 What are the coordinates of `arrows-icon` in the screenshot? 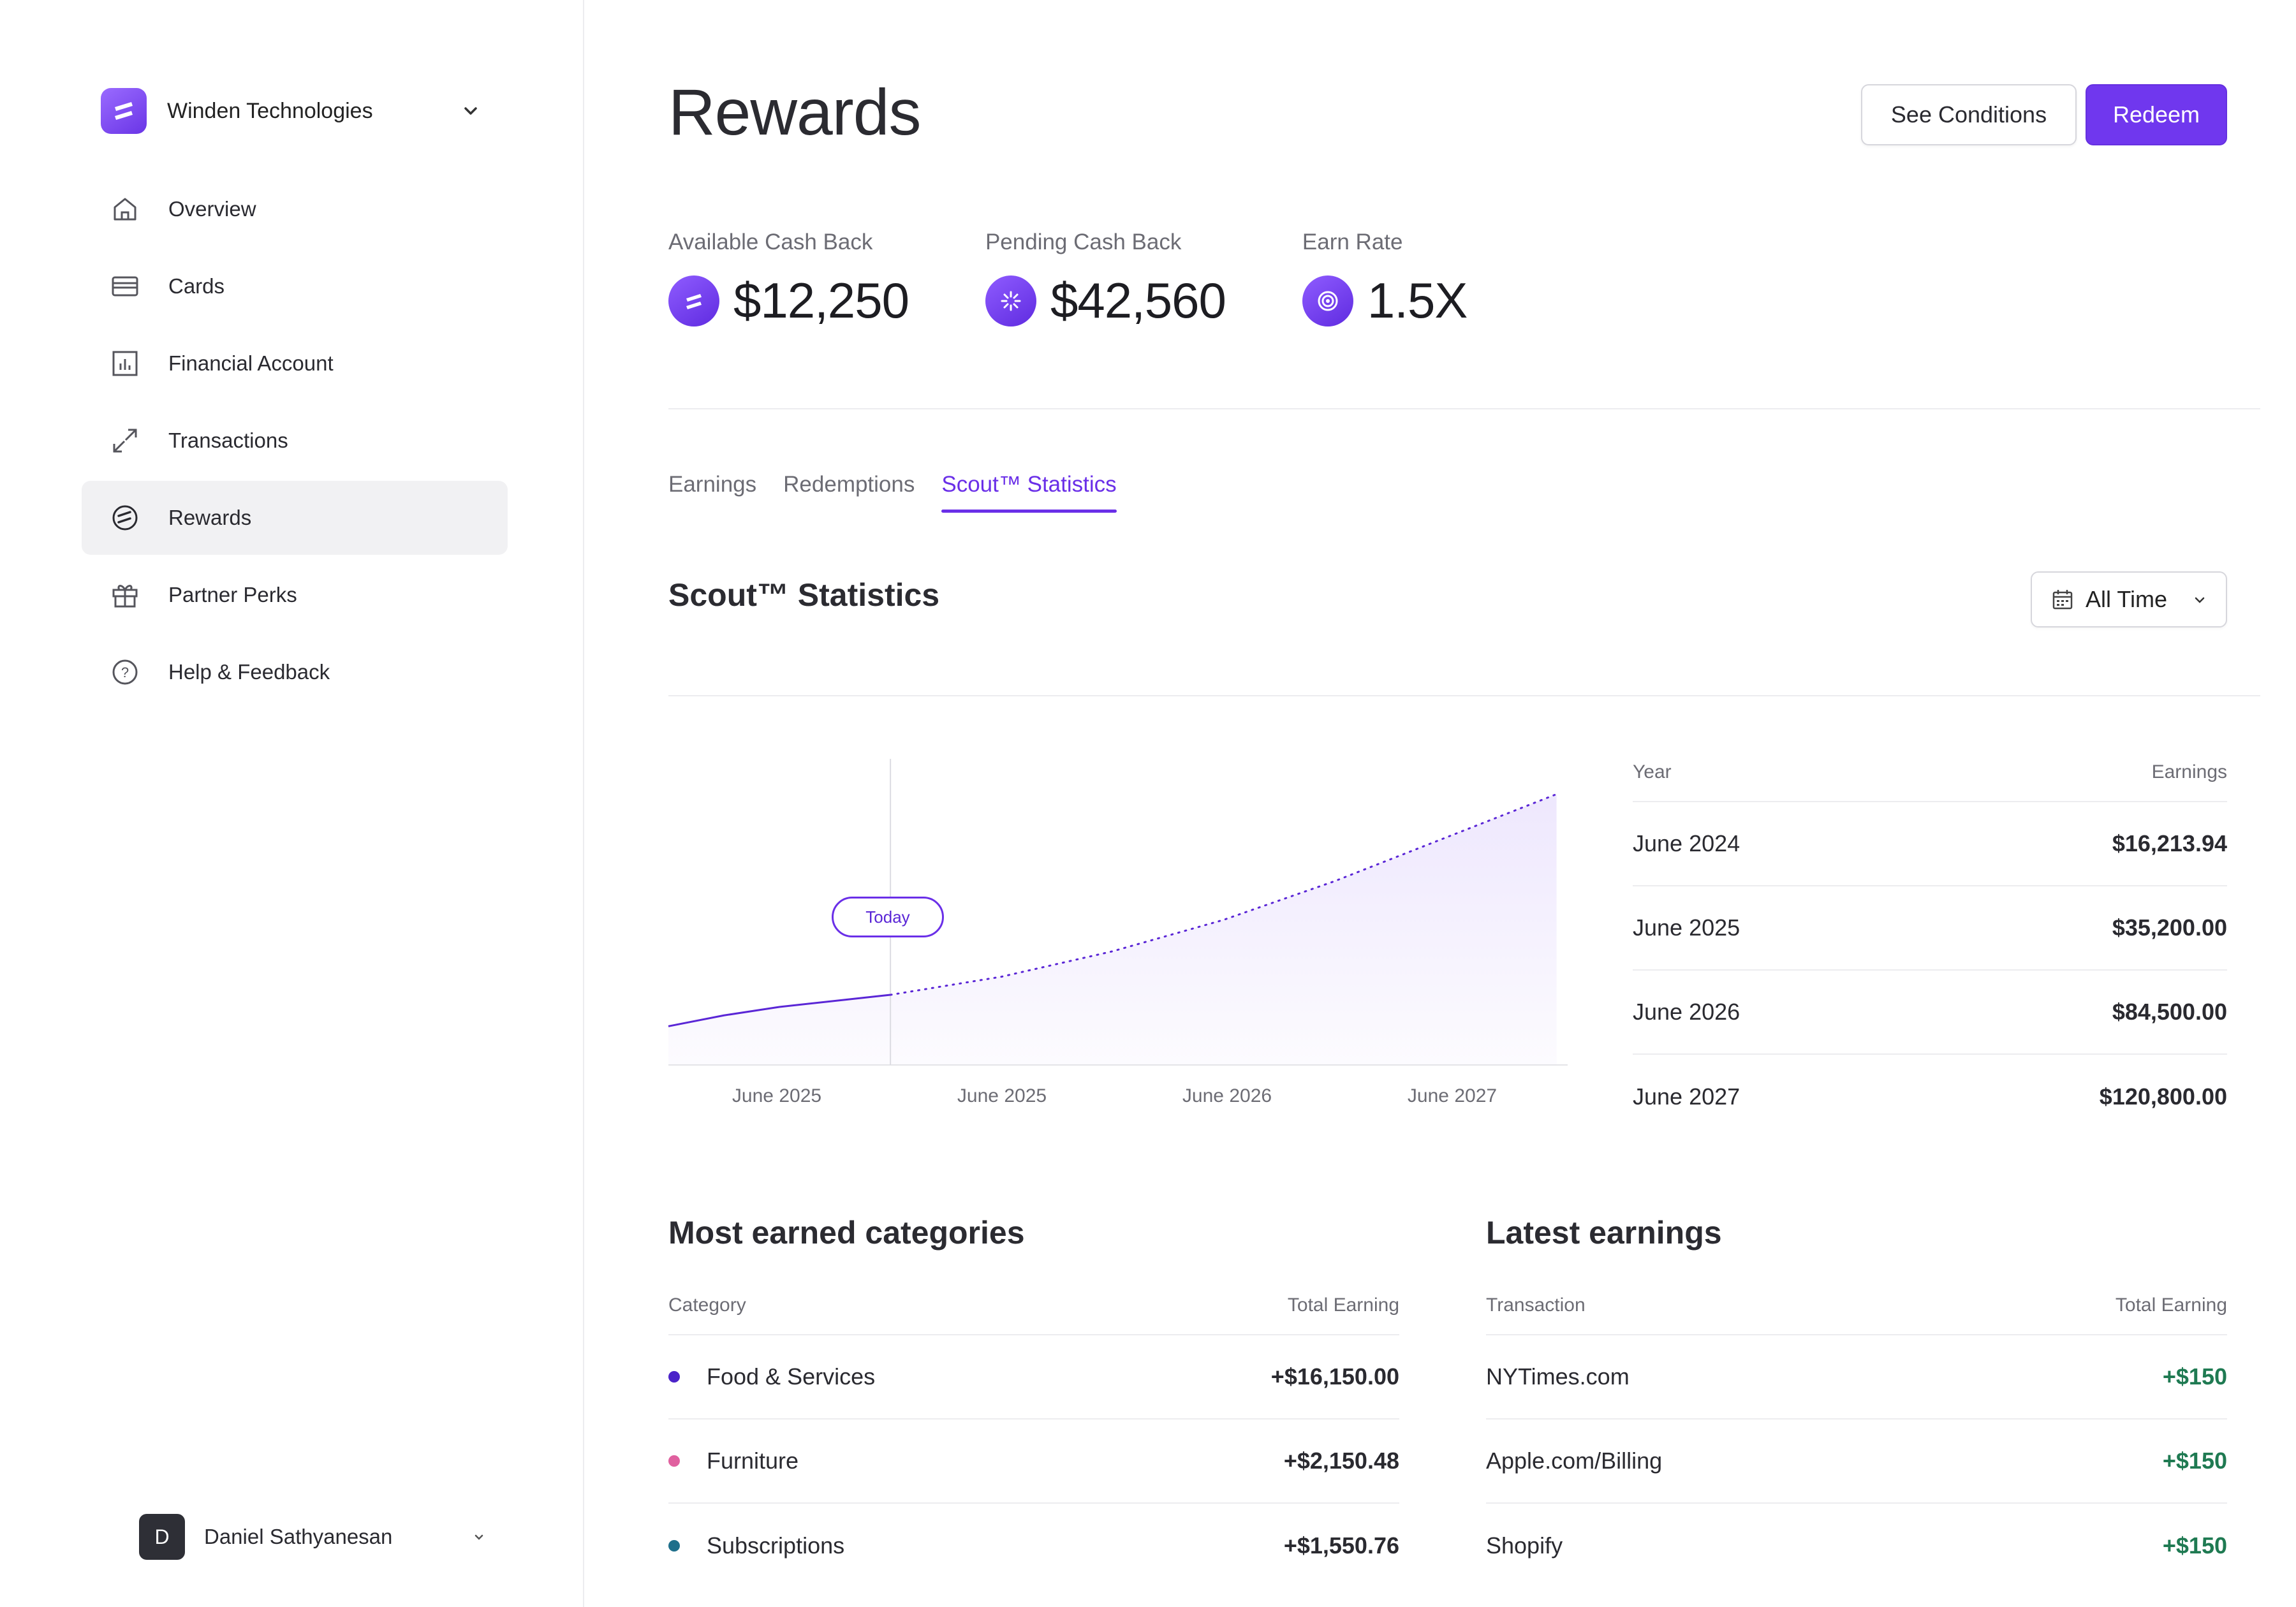 It's located at (125, 440).